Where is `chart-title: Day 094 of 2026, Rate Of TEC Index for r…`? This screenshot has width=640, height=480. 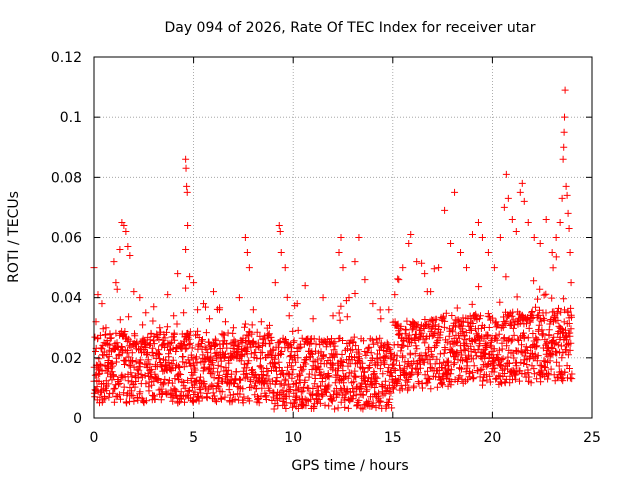
chart-title: Day 094 of 2026, Rate Of TEC Index for r… is located at coordinates (349, 28).